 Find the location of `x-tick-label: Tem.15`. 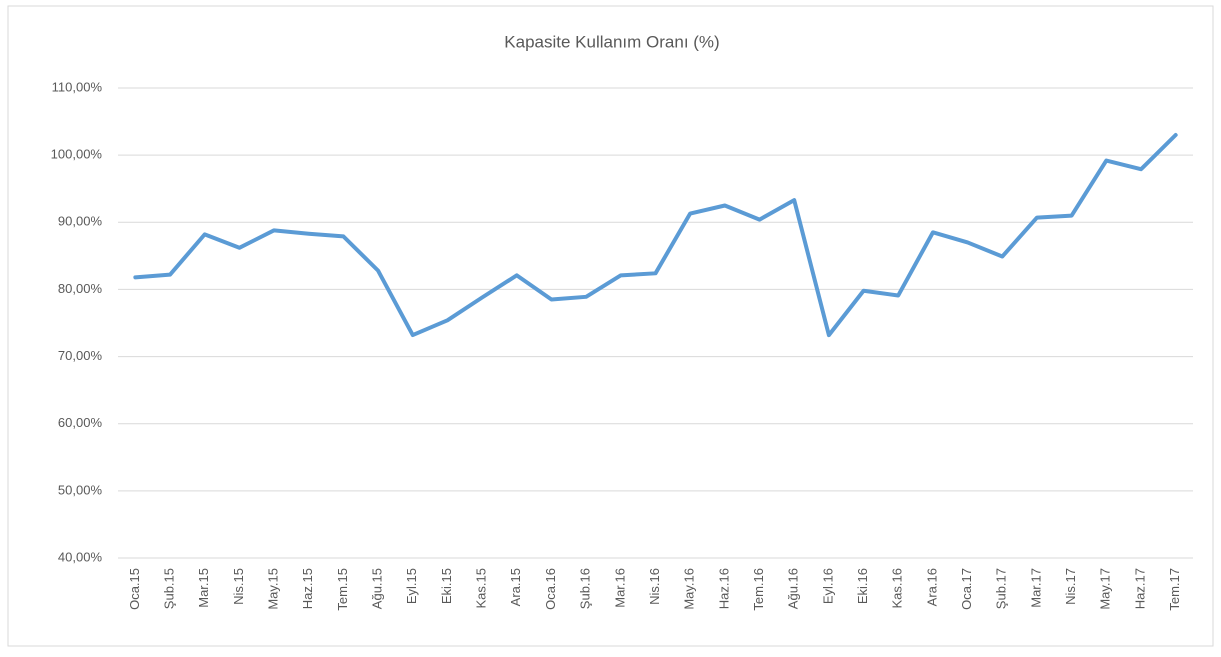

x-tick-label: Tem.15 is located at coordinates (342, 589).